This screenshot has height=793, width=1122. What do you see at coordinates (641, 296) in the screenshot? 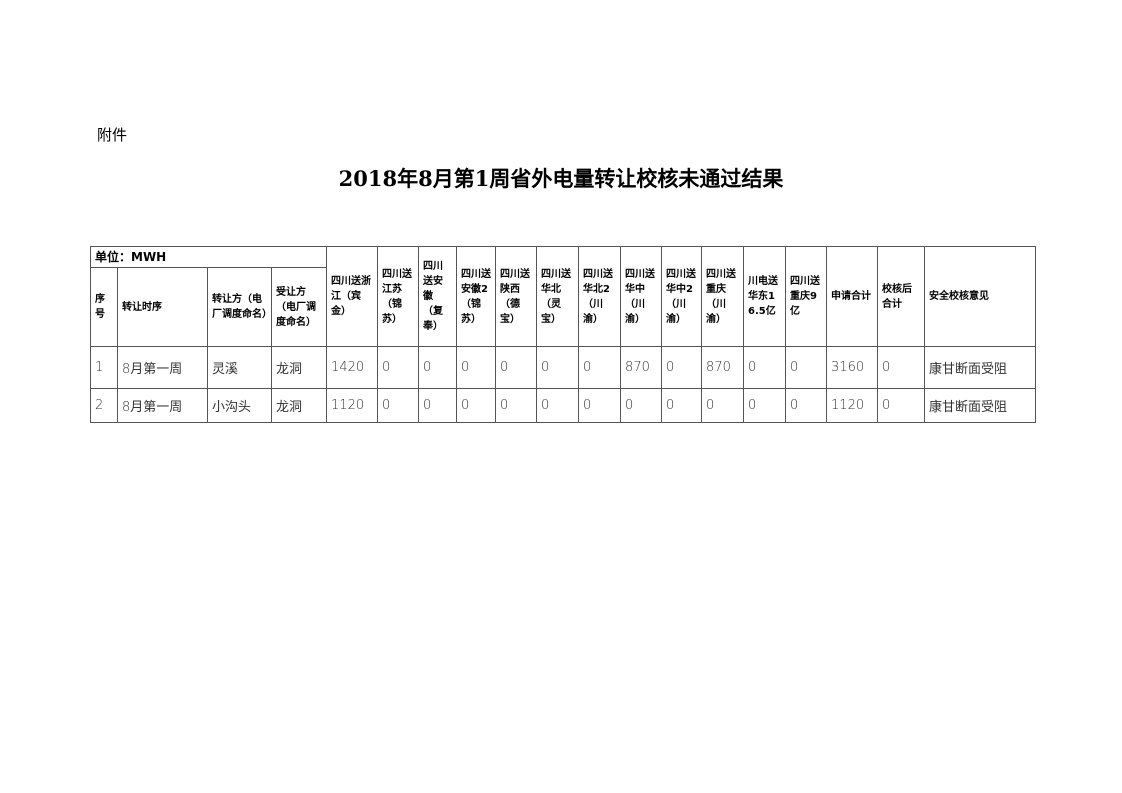
I see `column-header: 四川送华中（川渝）` at bounding box center [641, 296].